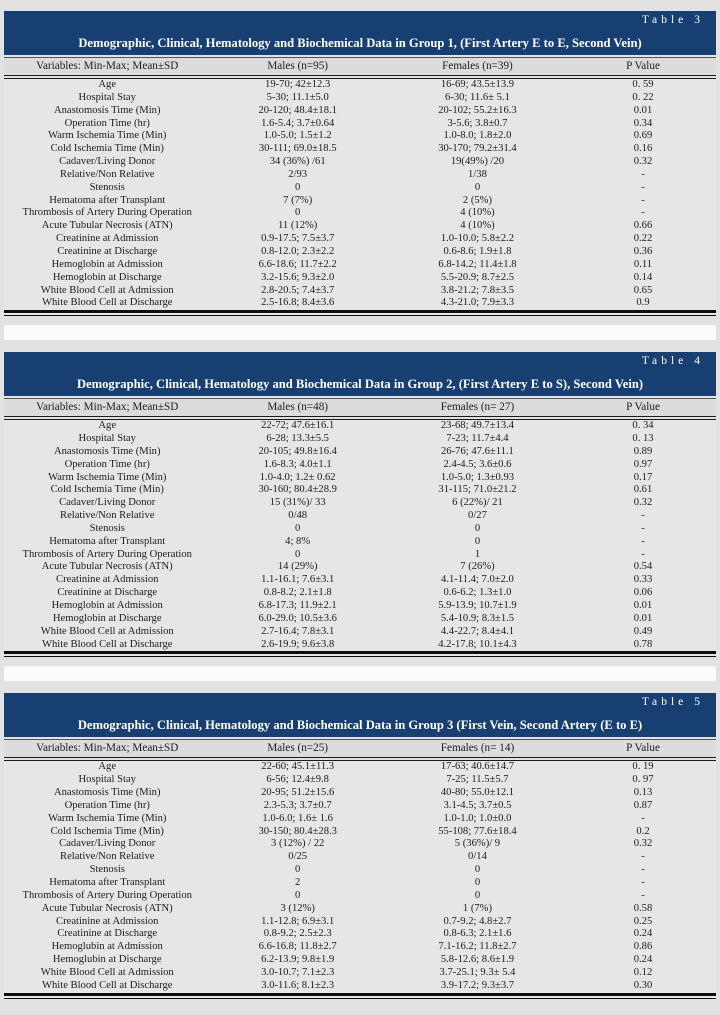  I want to click on table-cell: 7-25; 11.5±5.7, so click(477, 781).